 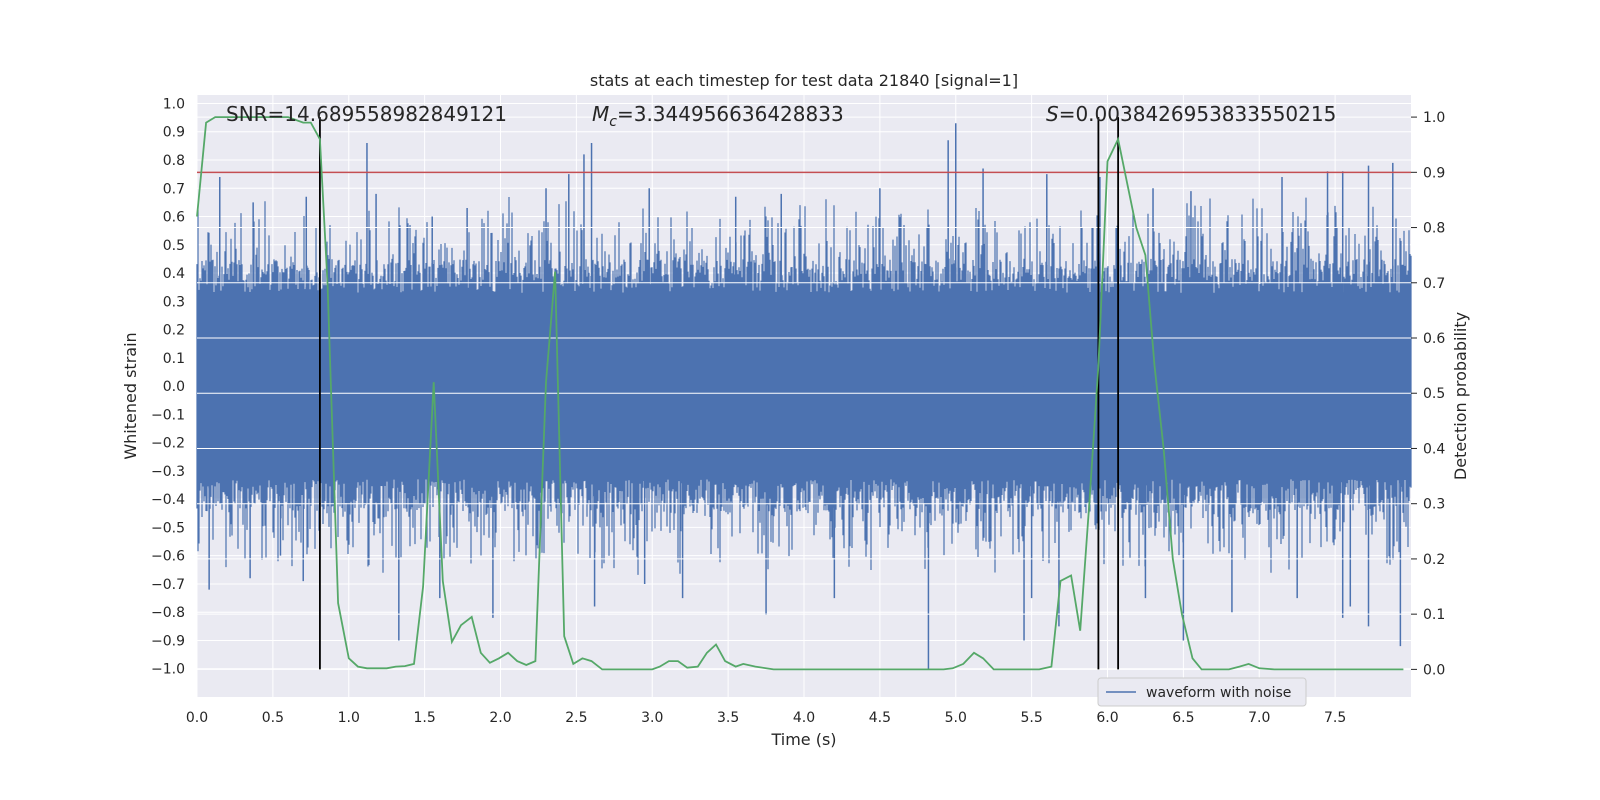 I want to click on x-tick-label: 5.5, so click(x=1031, y=718).